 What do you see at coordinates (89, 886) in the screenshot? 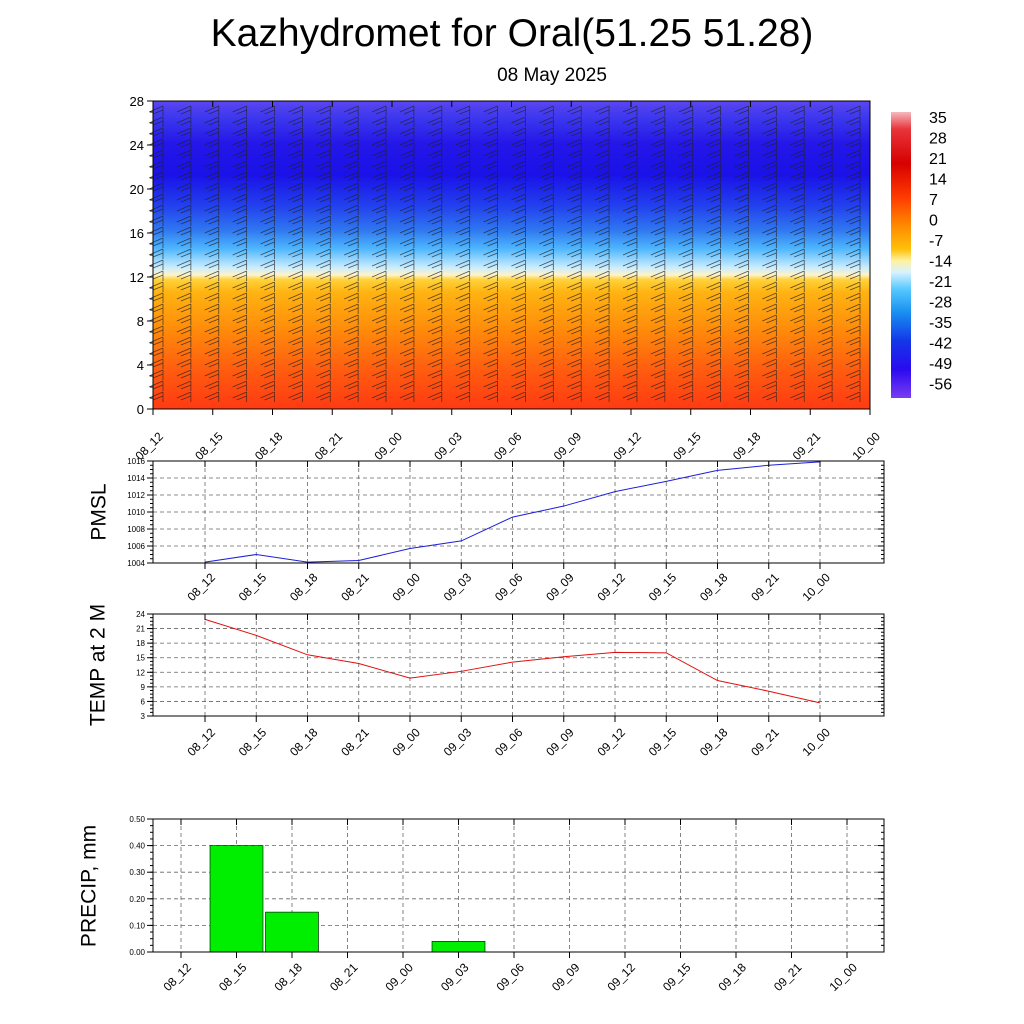
I see `precip-y-axis-label: PRECIP, mm` at bounding box center [89, 886].